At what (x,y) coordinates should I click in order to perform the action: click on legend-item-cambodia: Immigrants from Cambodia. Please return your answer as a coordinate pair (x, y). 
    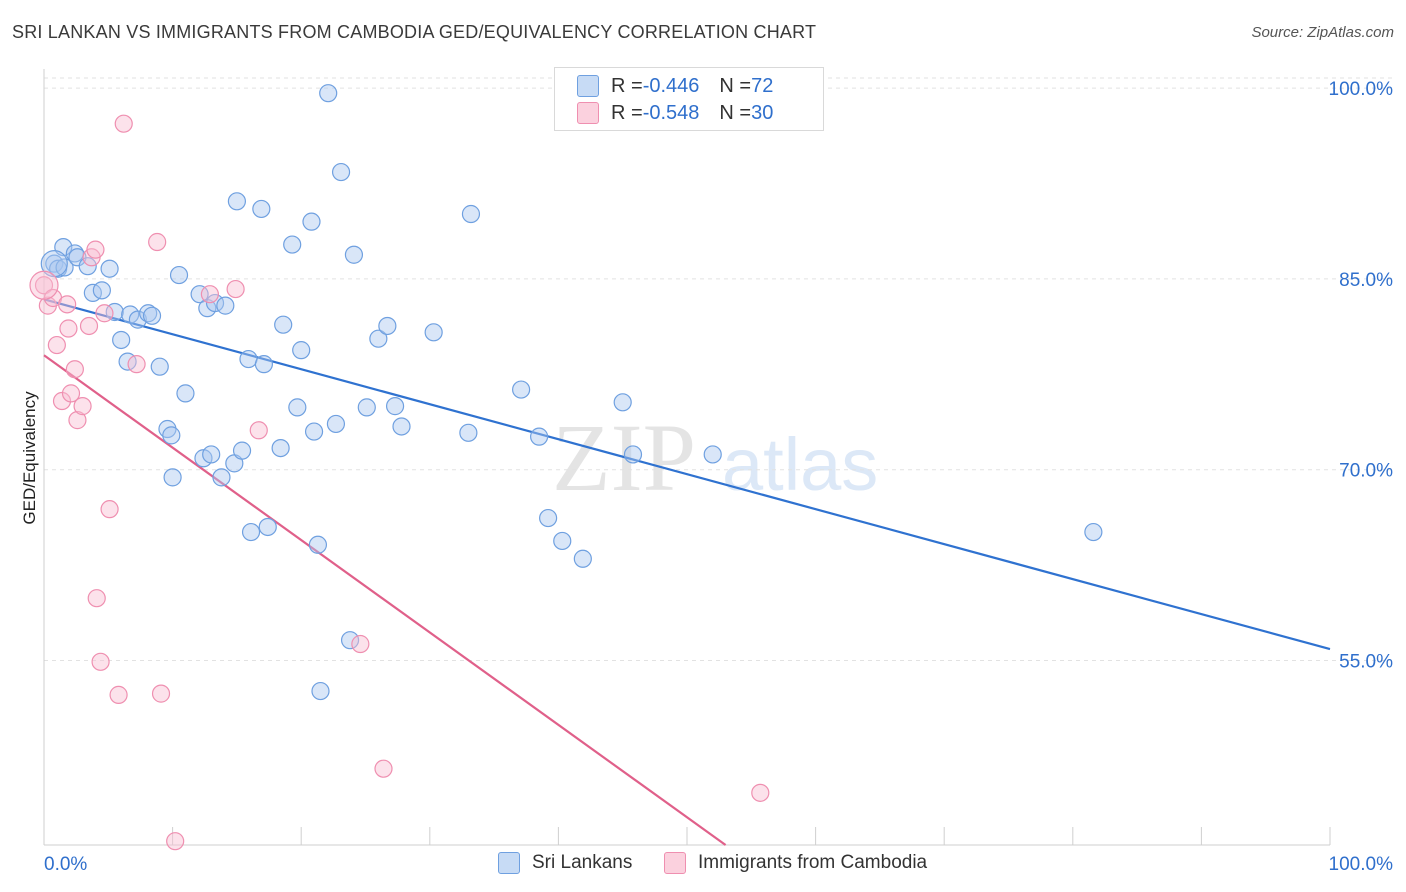
    Looking at the image, I should click on (795, 863).